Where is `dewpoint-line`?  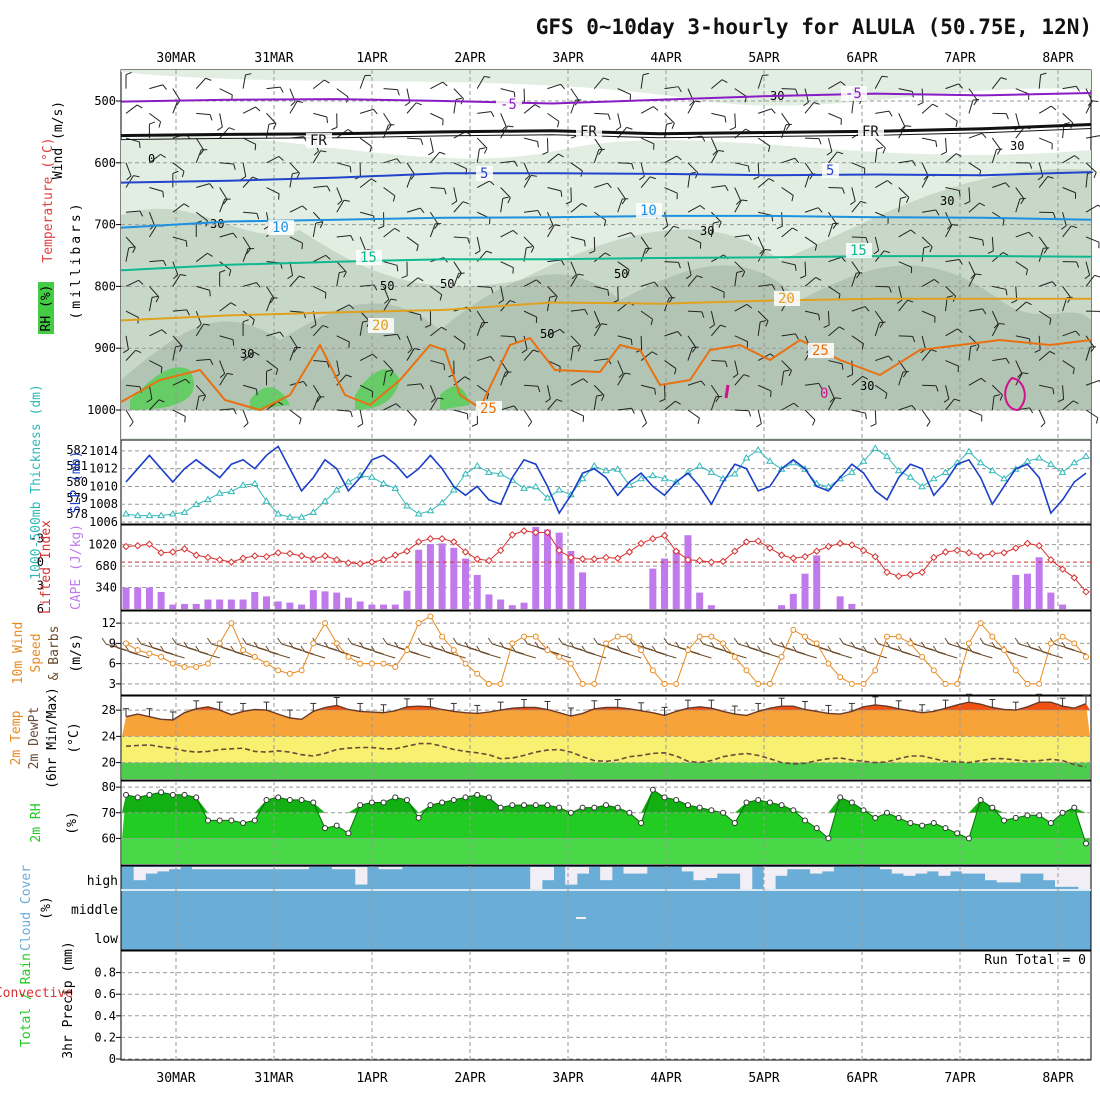 dewpoint-line is located at coordinates (606, 755).